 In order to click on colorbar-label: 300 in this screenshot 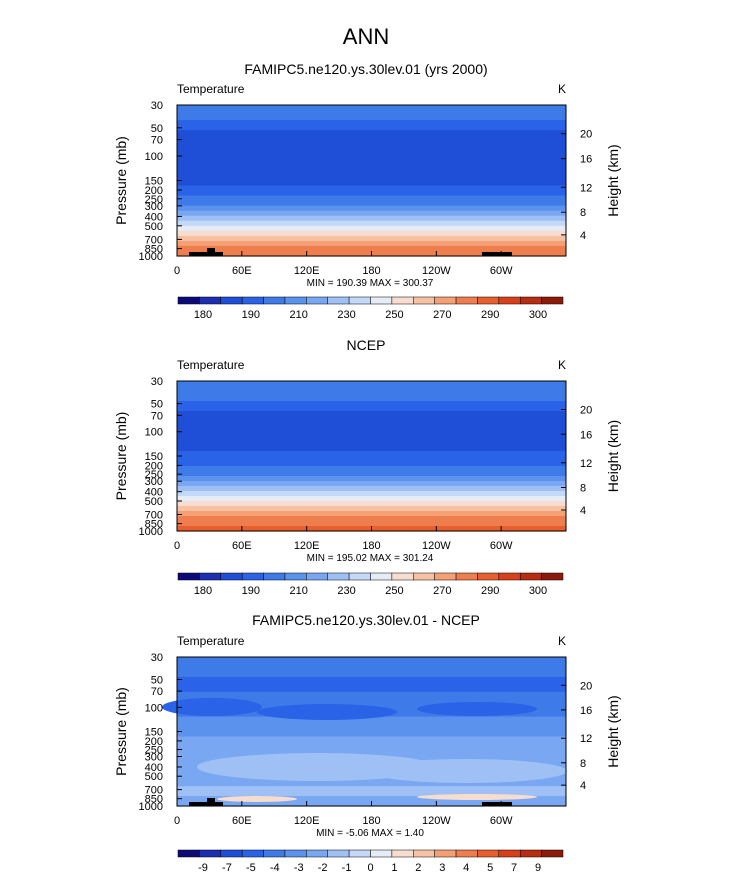, I will do `click(538, 315)`.